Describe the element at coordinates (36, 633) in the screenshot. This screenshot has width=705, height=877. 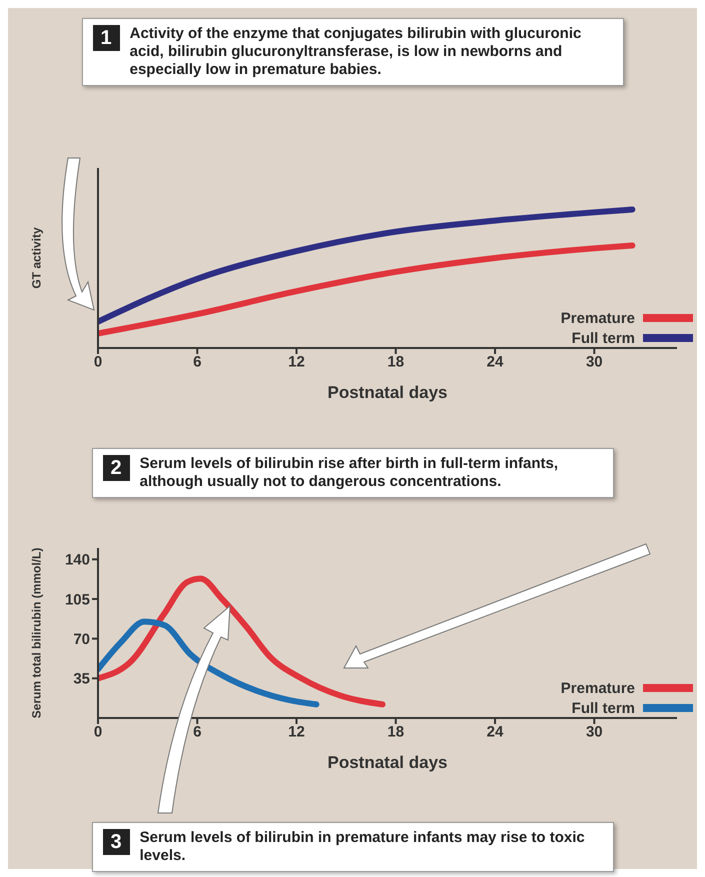
I see `y-axis-title: Serum total bilirubin (mmol/L)` at that location.